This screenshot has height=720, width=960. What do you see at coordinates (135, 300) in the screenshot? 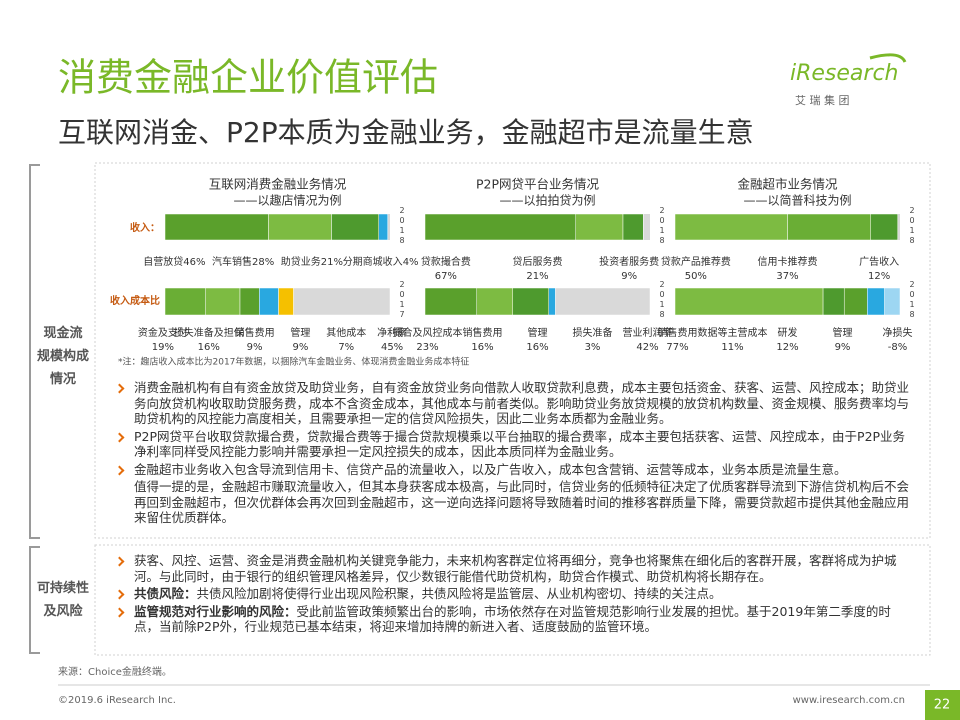
I see `row-label: 收入成本比` at bounding box center [135, 300].